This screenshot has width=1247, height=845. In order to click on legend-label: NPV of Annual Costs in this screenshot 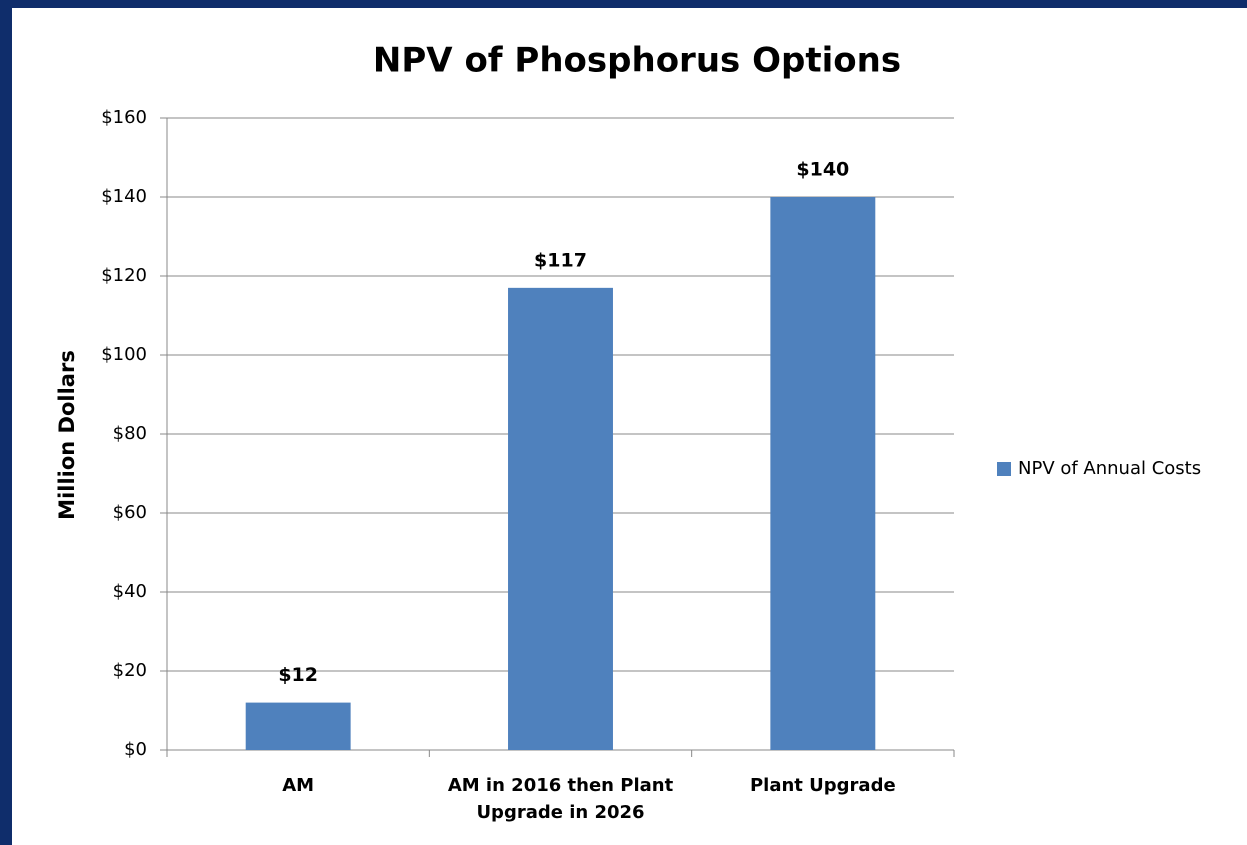, I will do `click(1109, 468)`.